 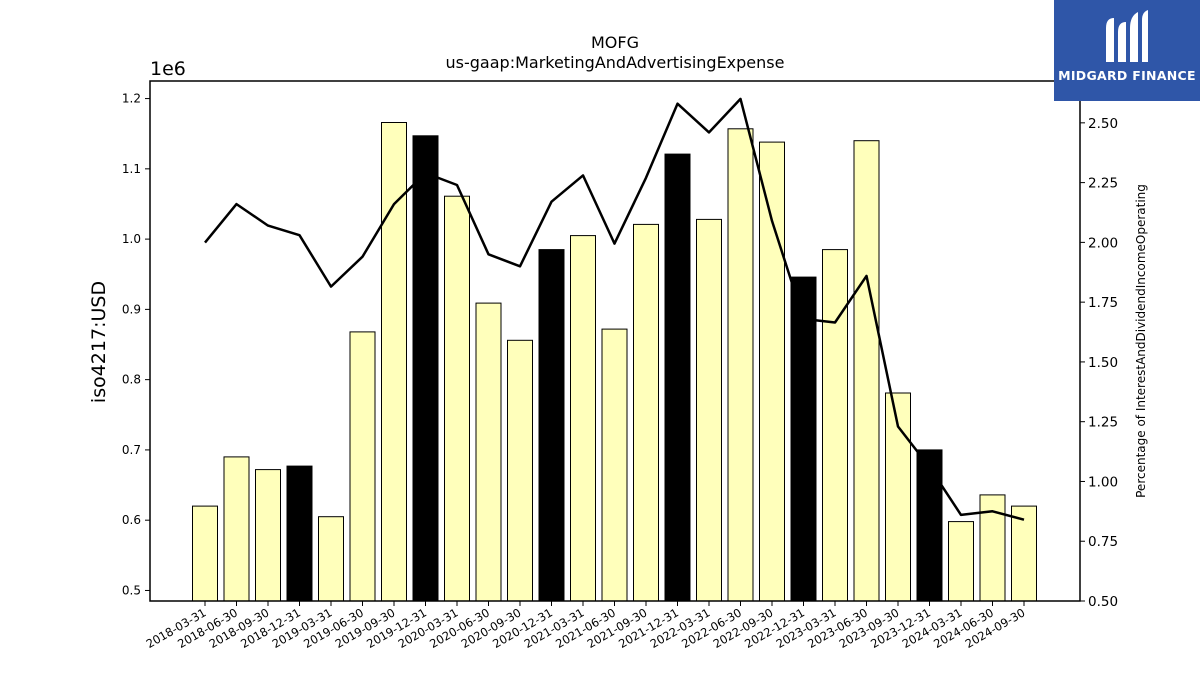 What do you see at coordinates (131, 239) in the screenshot?
I see `y-tick-label: 1.0` at bounding box center [131, 239].